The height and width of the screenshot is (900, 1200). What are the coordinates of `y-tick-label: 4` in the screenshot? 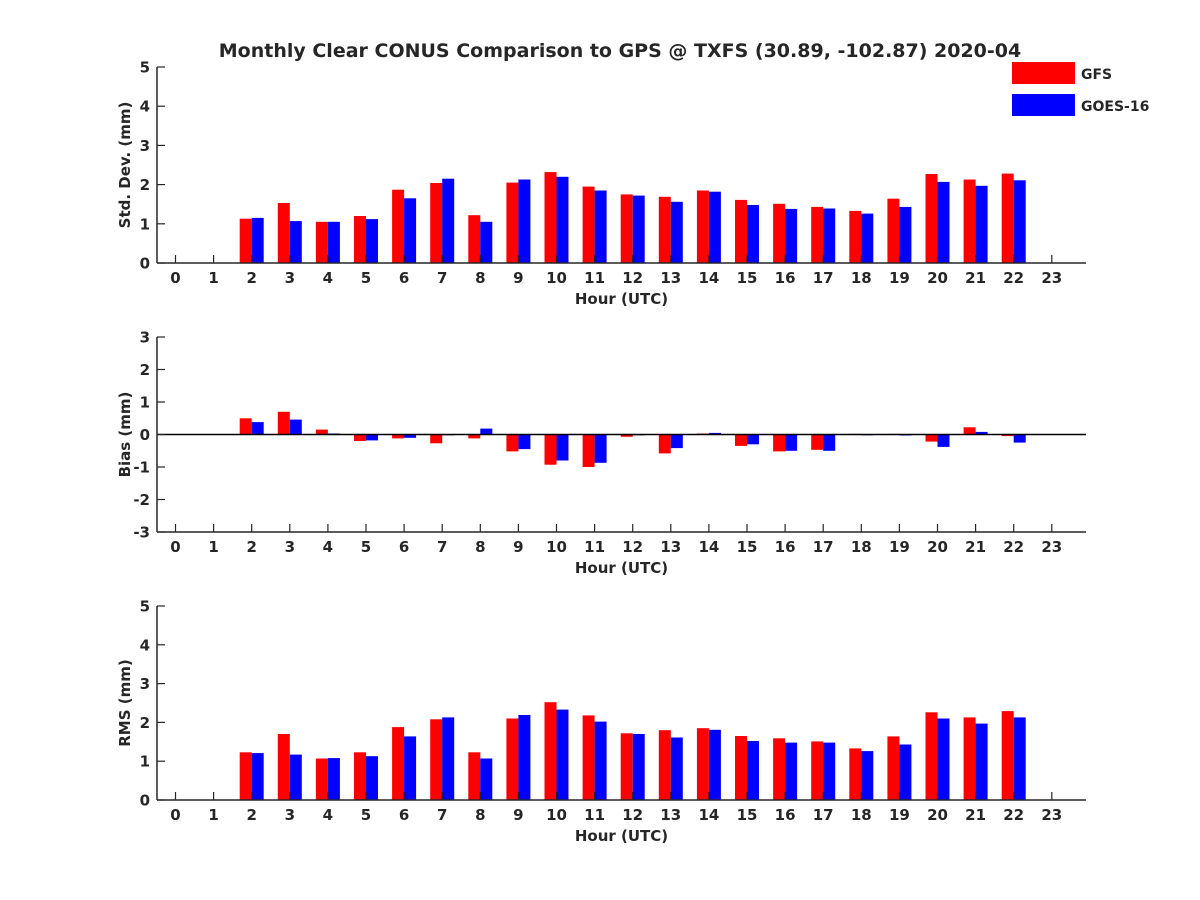 It's located at (145, 107).